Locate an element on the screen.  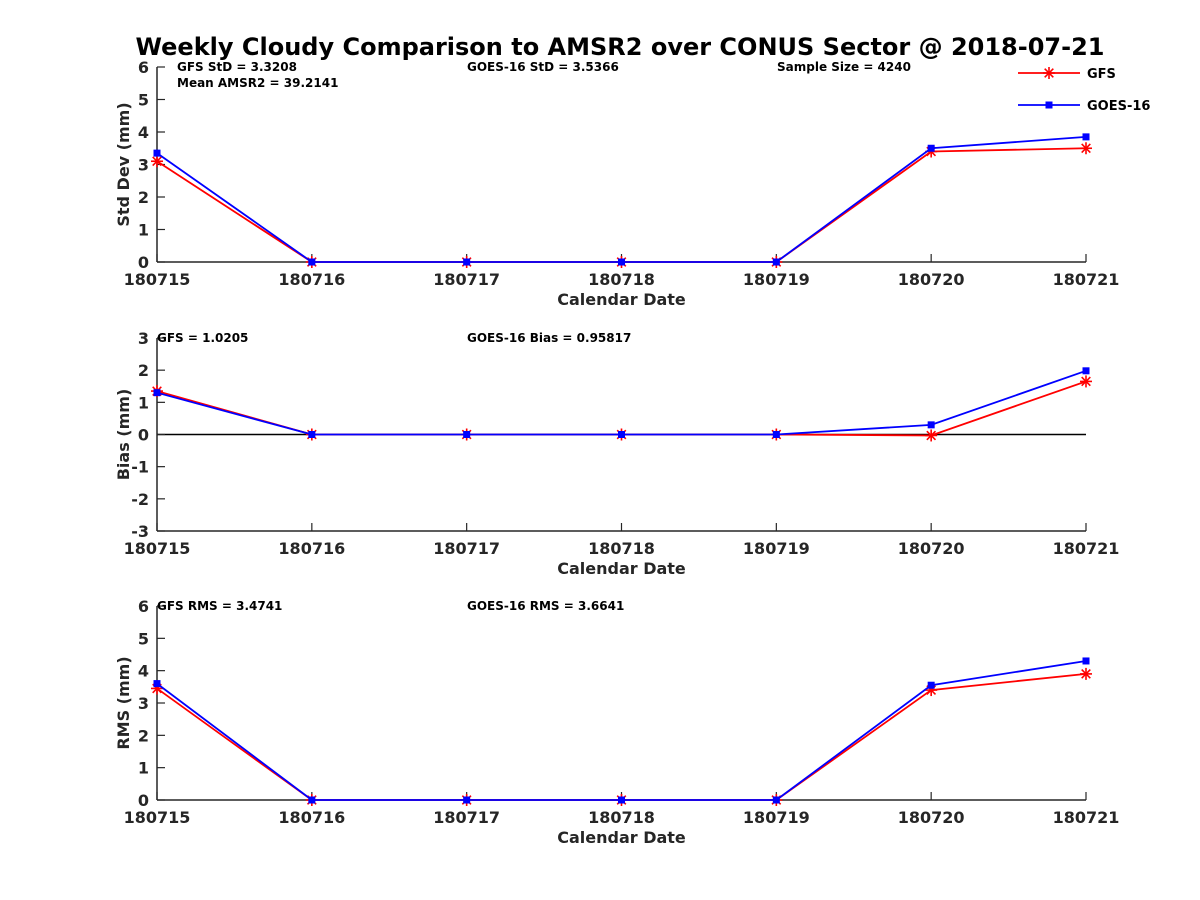
stat-annotation: GOES-16 StD = 3.5366 is located at coordinates (543, 67).